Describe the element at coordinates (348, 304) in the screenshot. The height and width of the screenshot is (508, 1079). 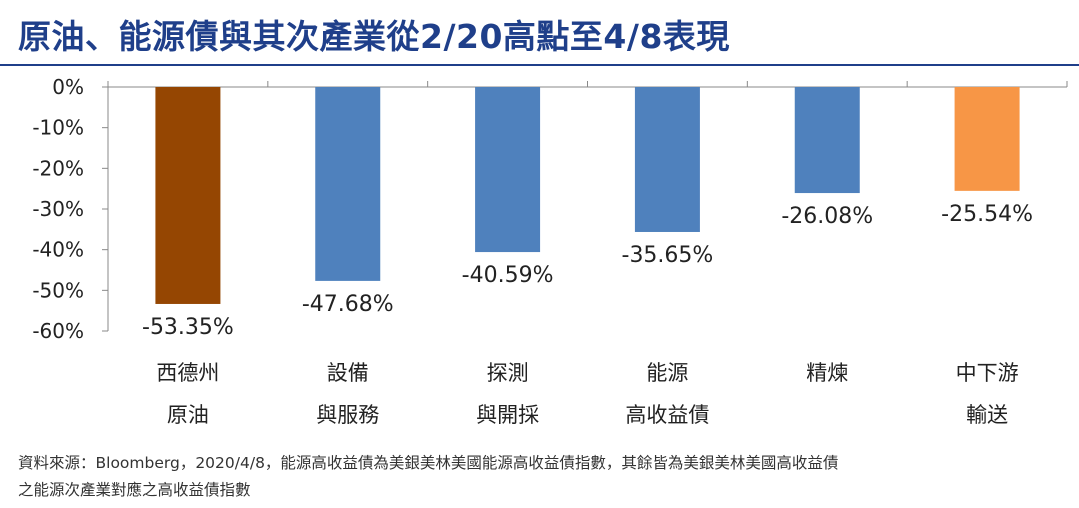
I see `data-label: -47.68%` at that location.